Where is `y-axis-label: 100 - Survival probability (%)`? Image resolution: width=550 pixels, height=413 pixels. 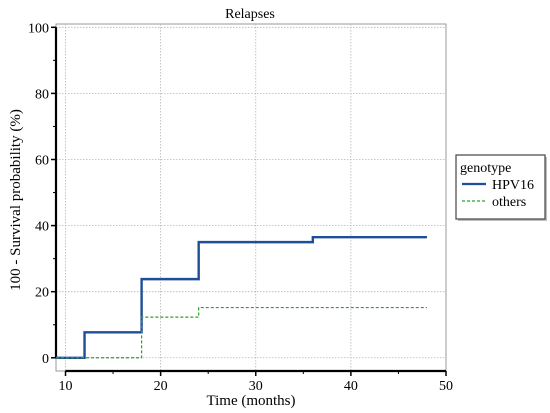 y-axis-label: 100 - Survival probability (%) is located at coordinates (16, 200).